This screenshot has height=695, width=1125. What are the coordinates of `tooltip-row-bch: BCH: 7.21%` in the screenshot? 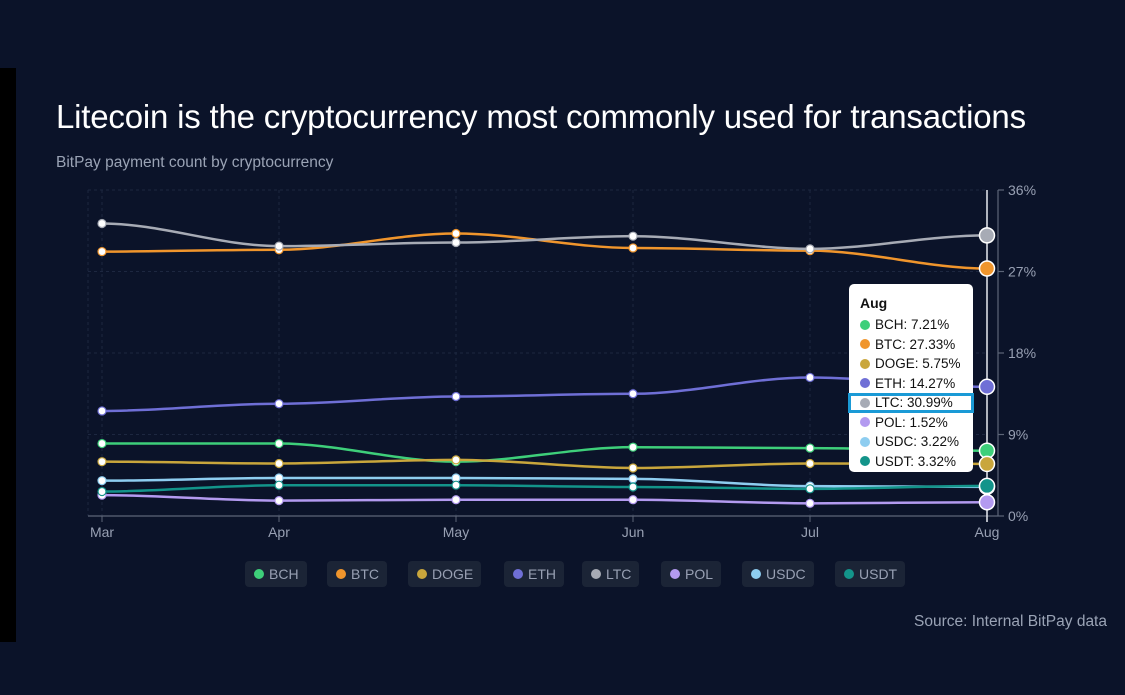 It's located at (911, 325).